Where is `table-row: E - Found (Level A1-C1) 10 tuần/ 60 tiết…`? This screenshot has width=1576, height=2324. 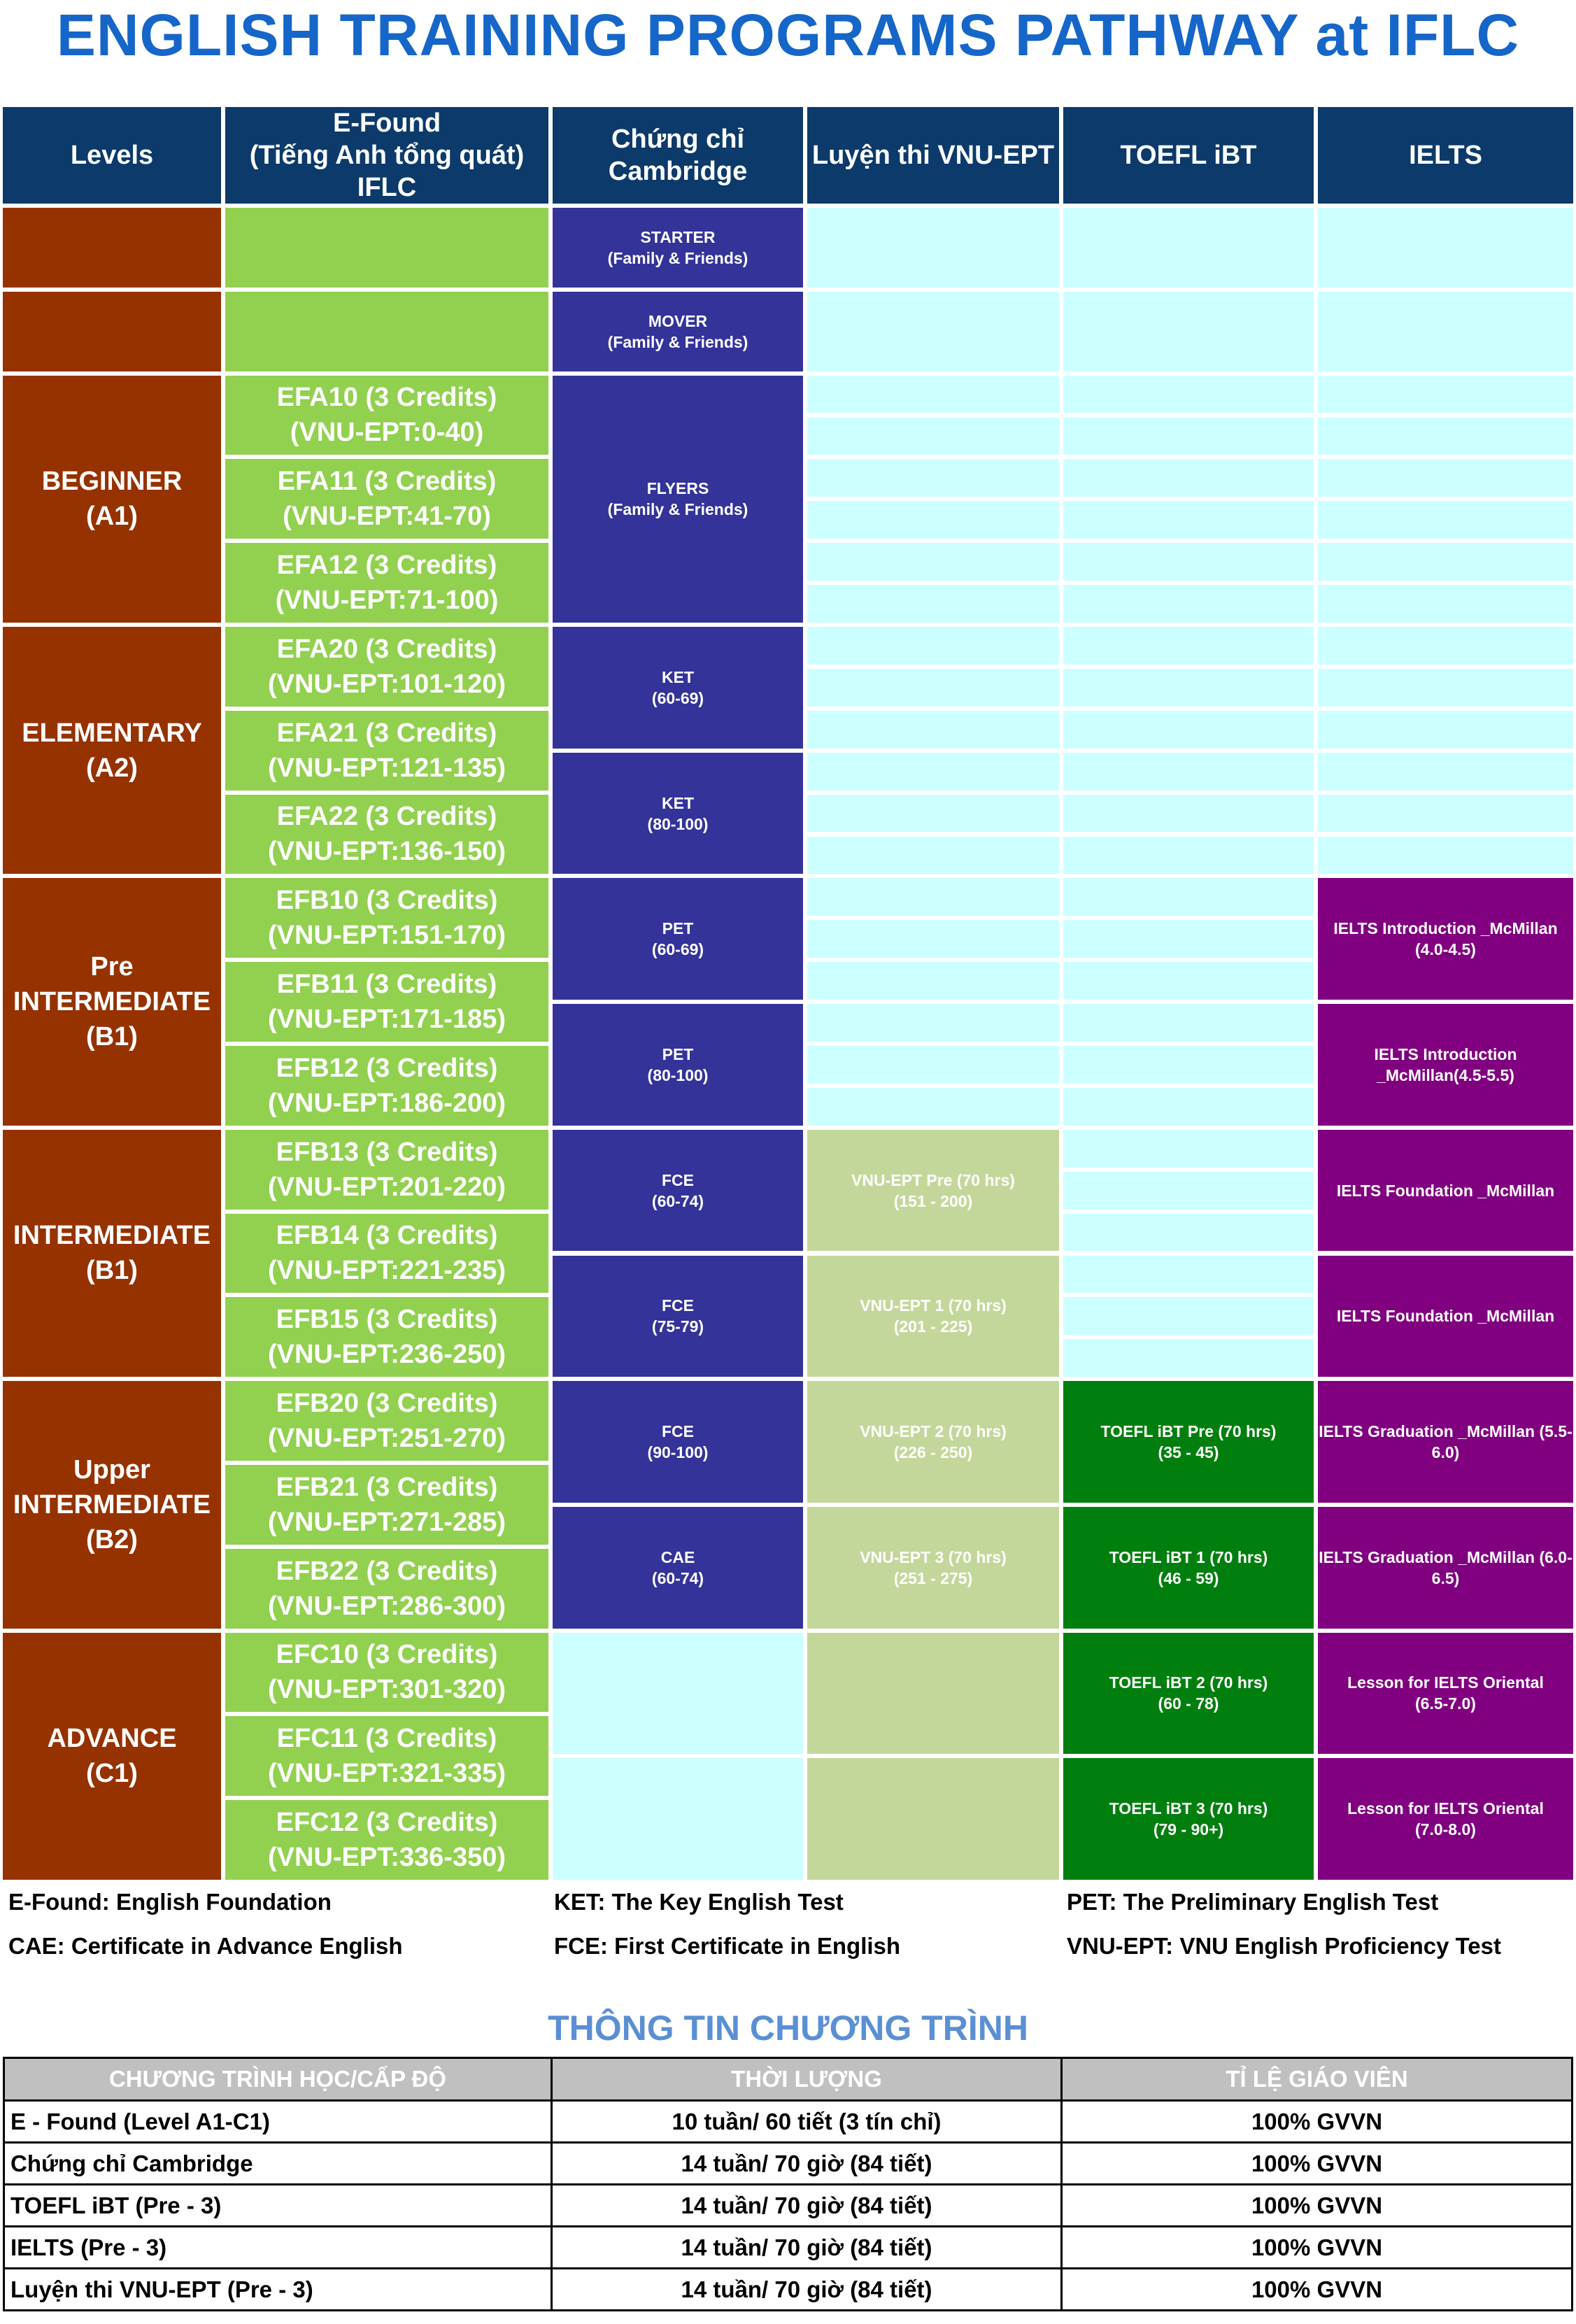
table-row: E - Found (Level A1-C1) 10 tuần/ 60 tiết… is located at coordinates (787, 2121).